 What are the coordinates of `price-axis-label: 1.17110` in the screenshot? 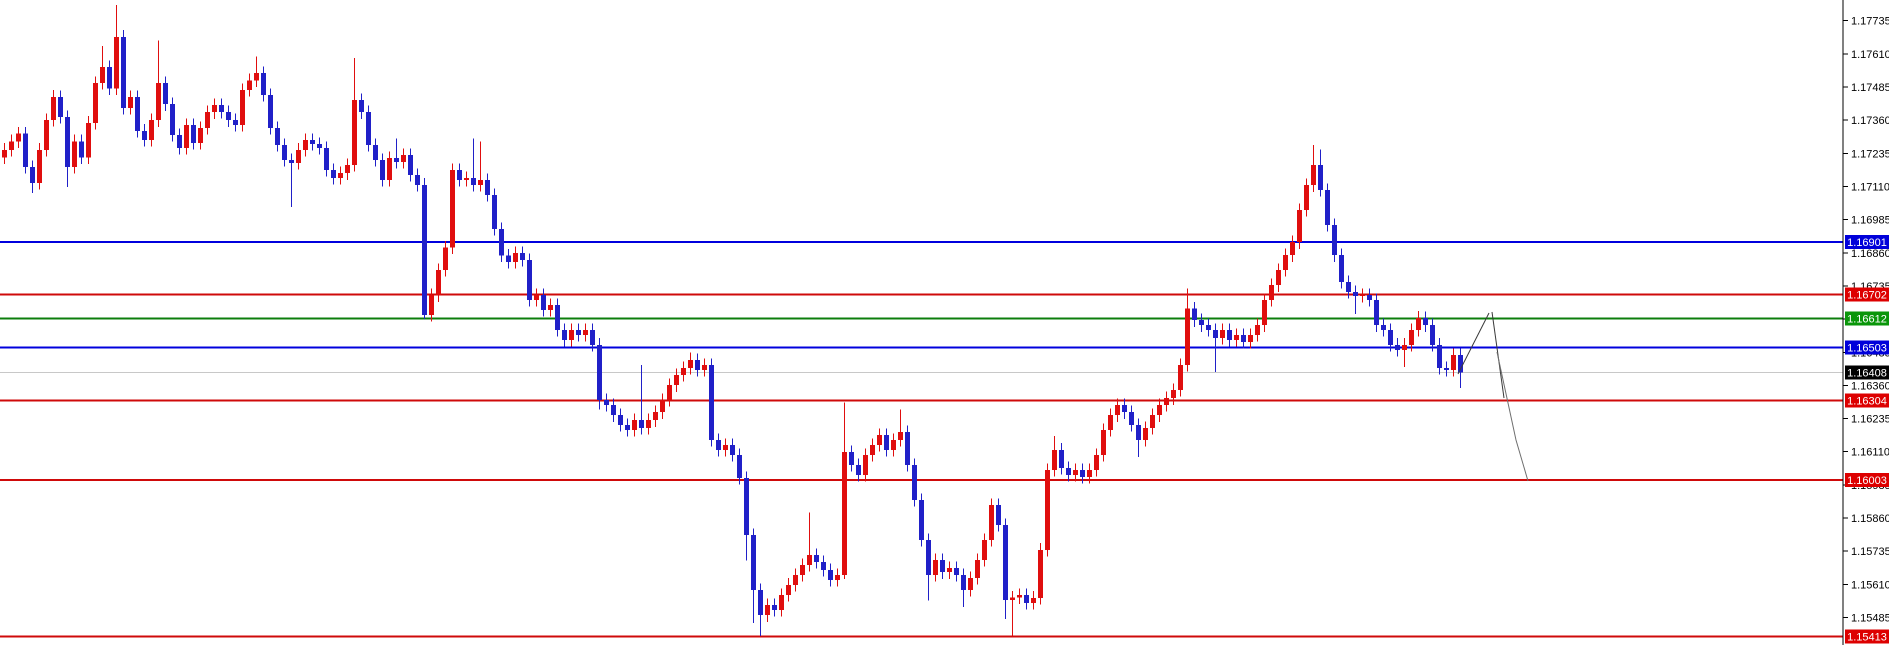 It's located at (1870, 187).